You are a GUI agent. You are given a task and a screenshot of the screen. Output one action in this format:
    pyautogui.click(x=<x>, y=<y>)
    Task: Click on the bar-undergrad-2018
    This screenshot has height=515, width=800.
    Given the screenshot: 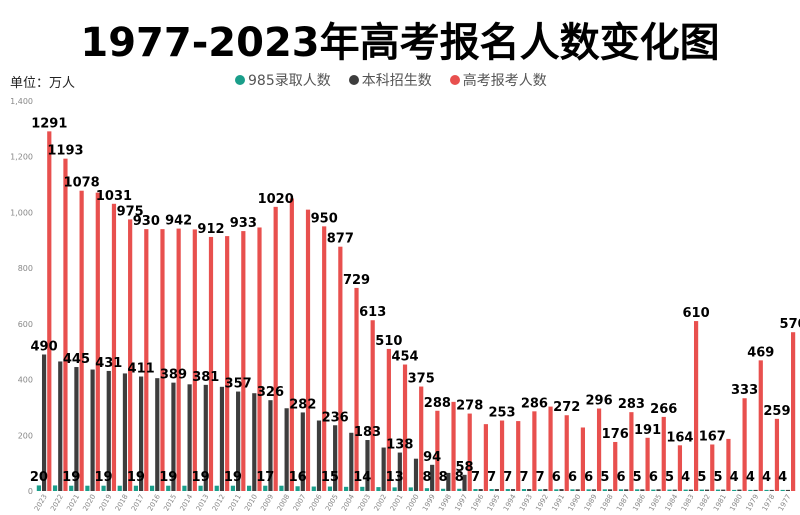 What is the action you would take?
    pyautogui.click(x=125, y=432)
    